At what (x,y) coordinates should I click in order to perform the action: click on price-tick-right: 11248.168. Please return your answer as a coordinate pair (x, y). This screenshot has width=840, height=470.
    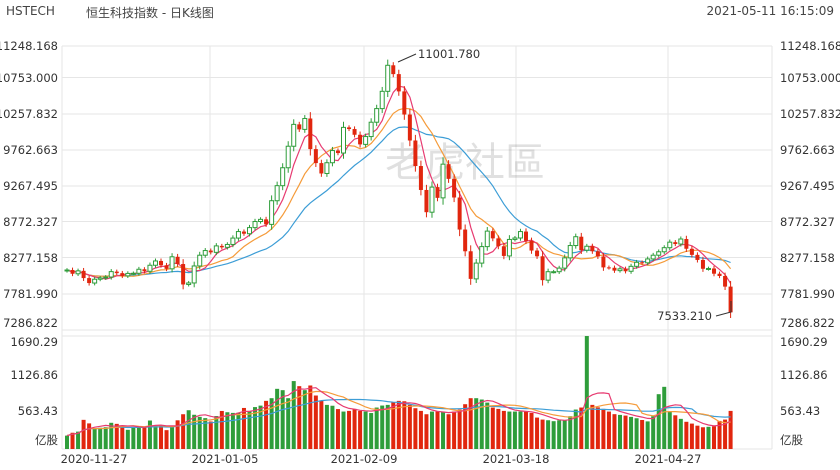
    Looking at the image, I should click on (810, 46).